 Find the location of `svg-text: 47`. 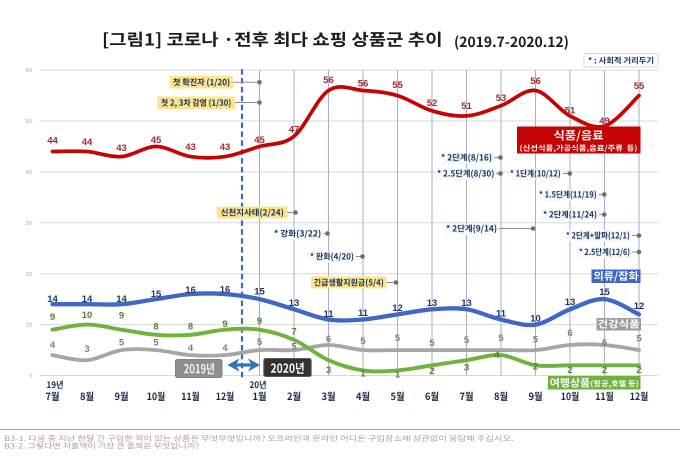

svg-text: 47 is located at coordinates (294, 129).